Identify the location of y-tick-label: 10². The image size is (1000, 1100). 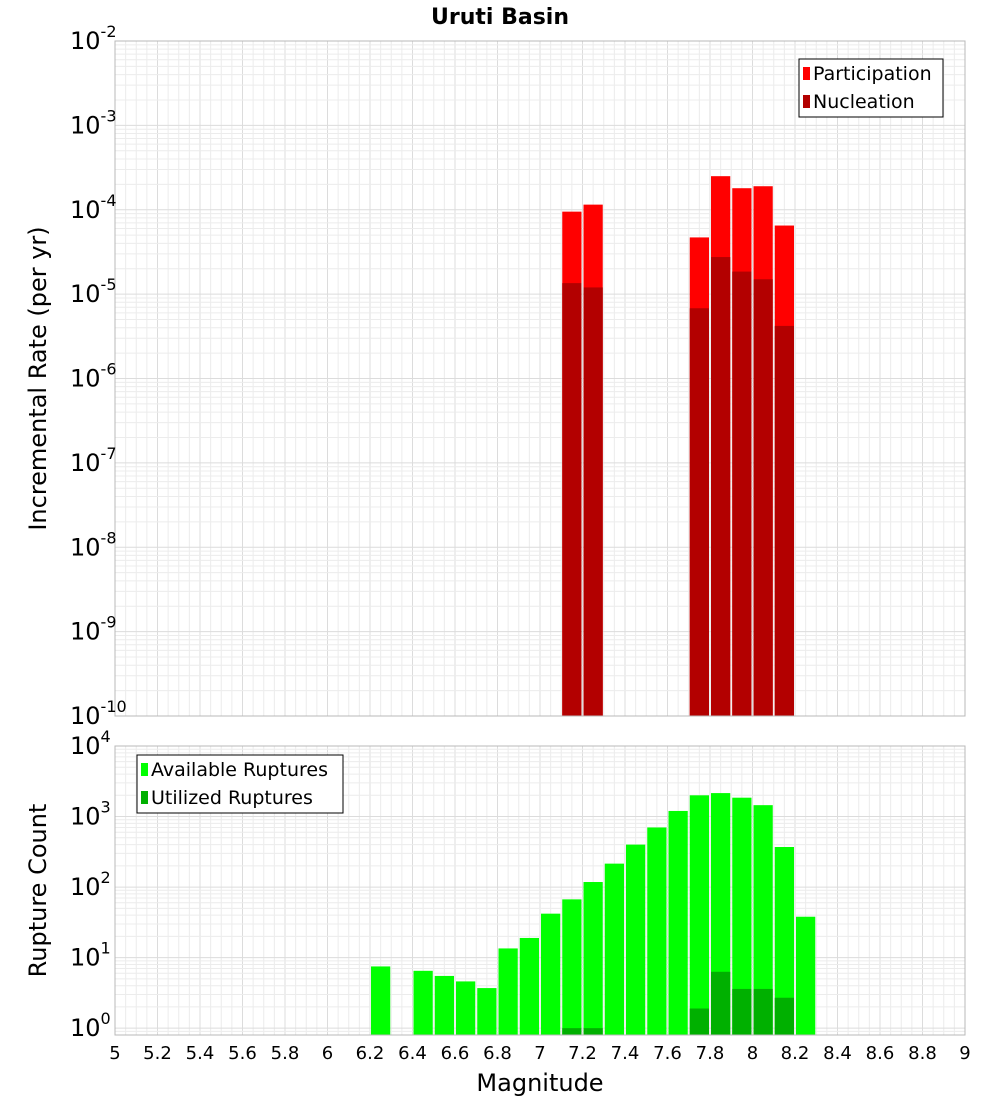
(90, 884).